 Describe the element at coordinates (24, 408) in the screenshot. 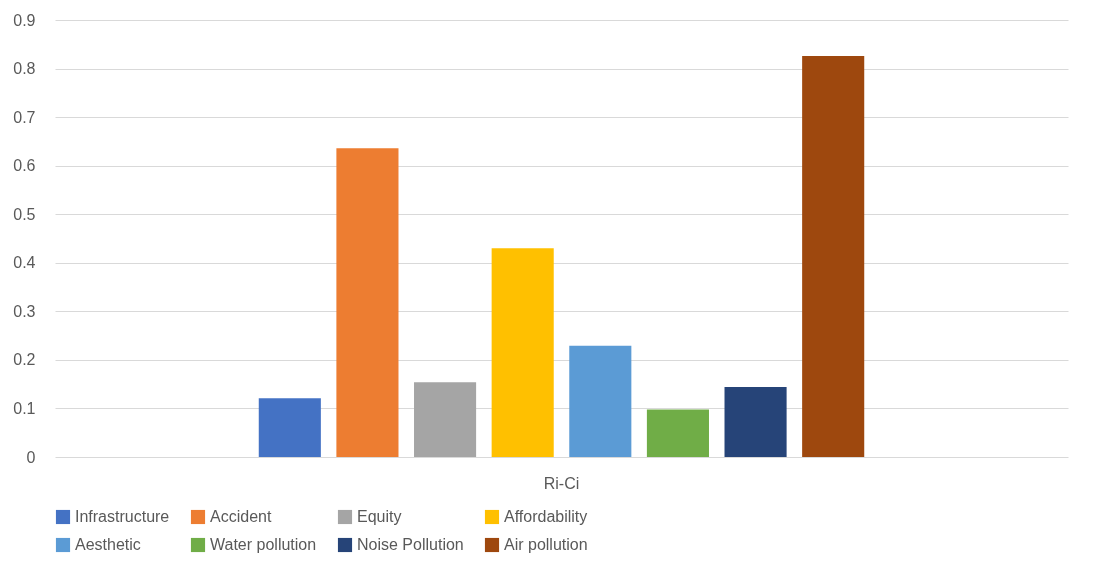

I see `y-tick-label: 0.1` at that location.